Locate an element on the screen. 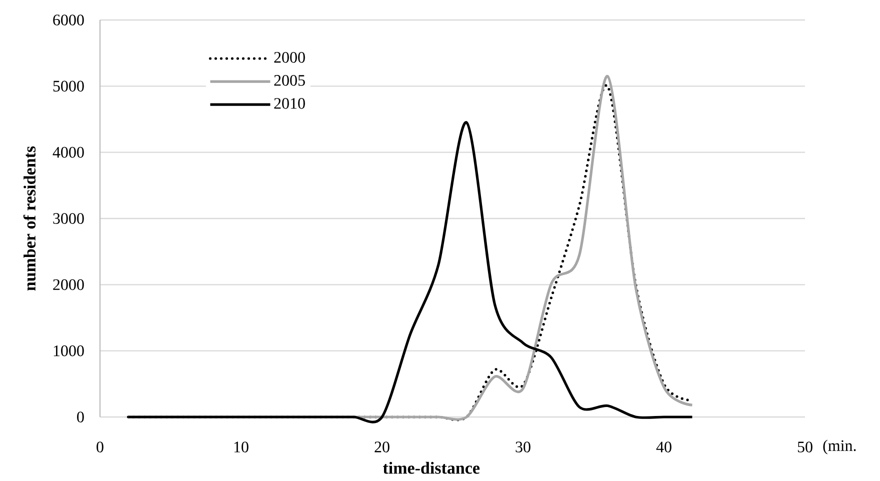 Image resolution: width=880 pixels, height=481 pixels. y-tick-label: 4000 is located at coordinates (68, 152).